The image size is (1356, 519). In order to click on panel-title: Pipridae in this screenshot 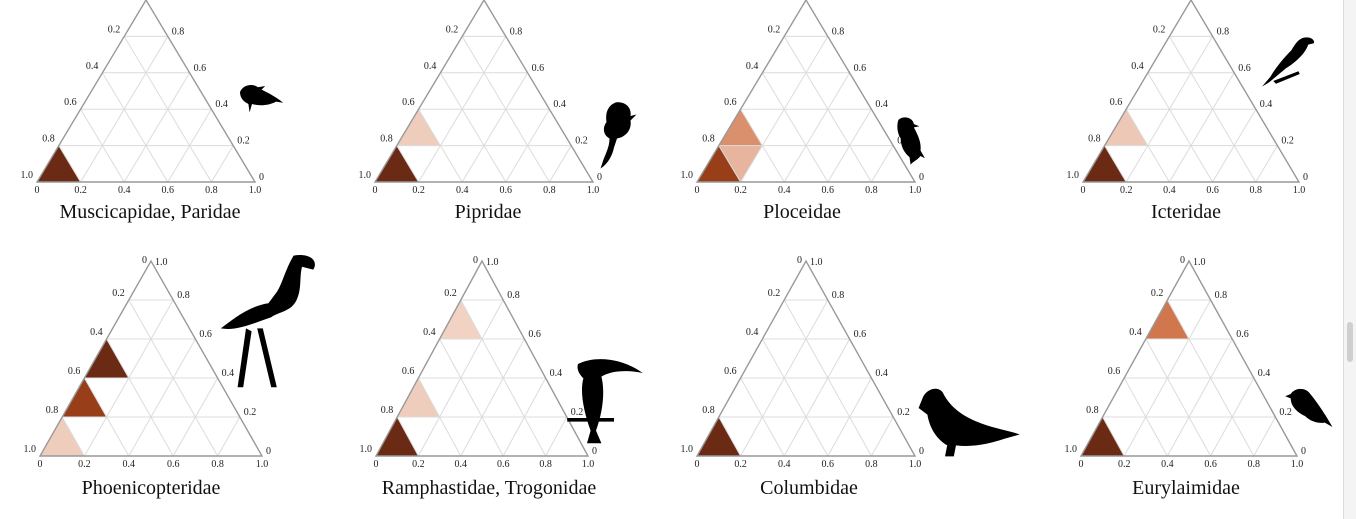, I will do `click(488, 212)`.